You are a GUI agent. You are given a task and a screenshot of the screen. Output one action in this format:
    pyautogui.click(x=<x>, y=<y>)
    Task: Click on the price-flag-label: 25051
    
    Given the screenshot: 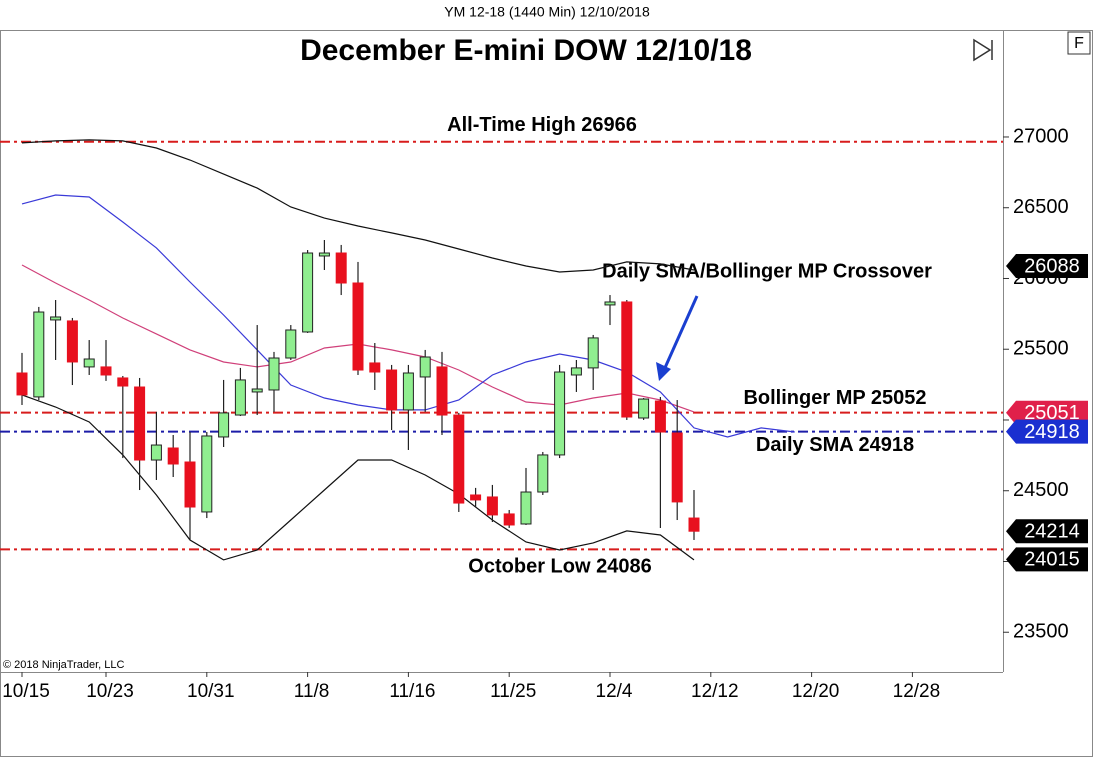 What is the action you would take?
    pyautogui.click(x=1052, y=413)
    